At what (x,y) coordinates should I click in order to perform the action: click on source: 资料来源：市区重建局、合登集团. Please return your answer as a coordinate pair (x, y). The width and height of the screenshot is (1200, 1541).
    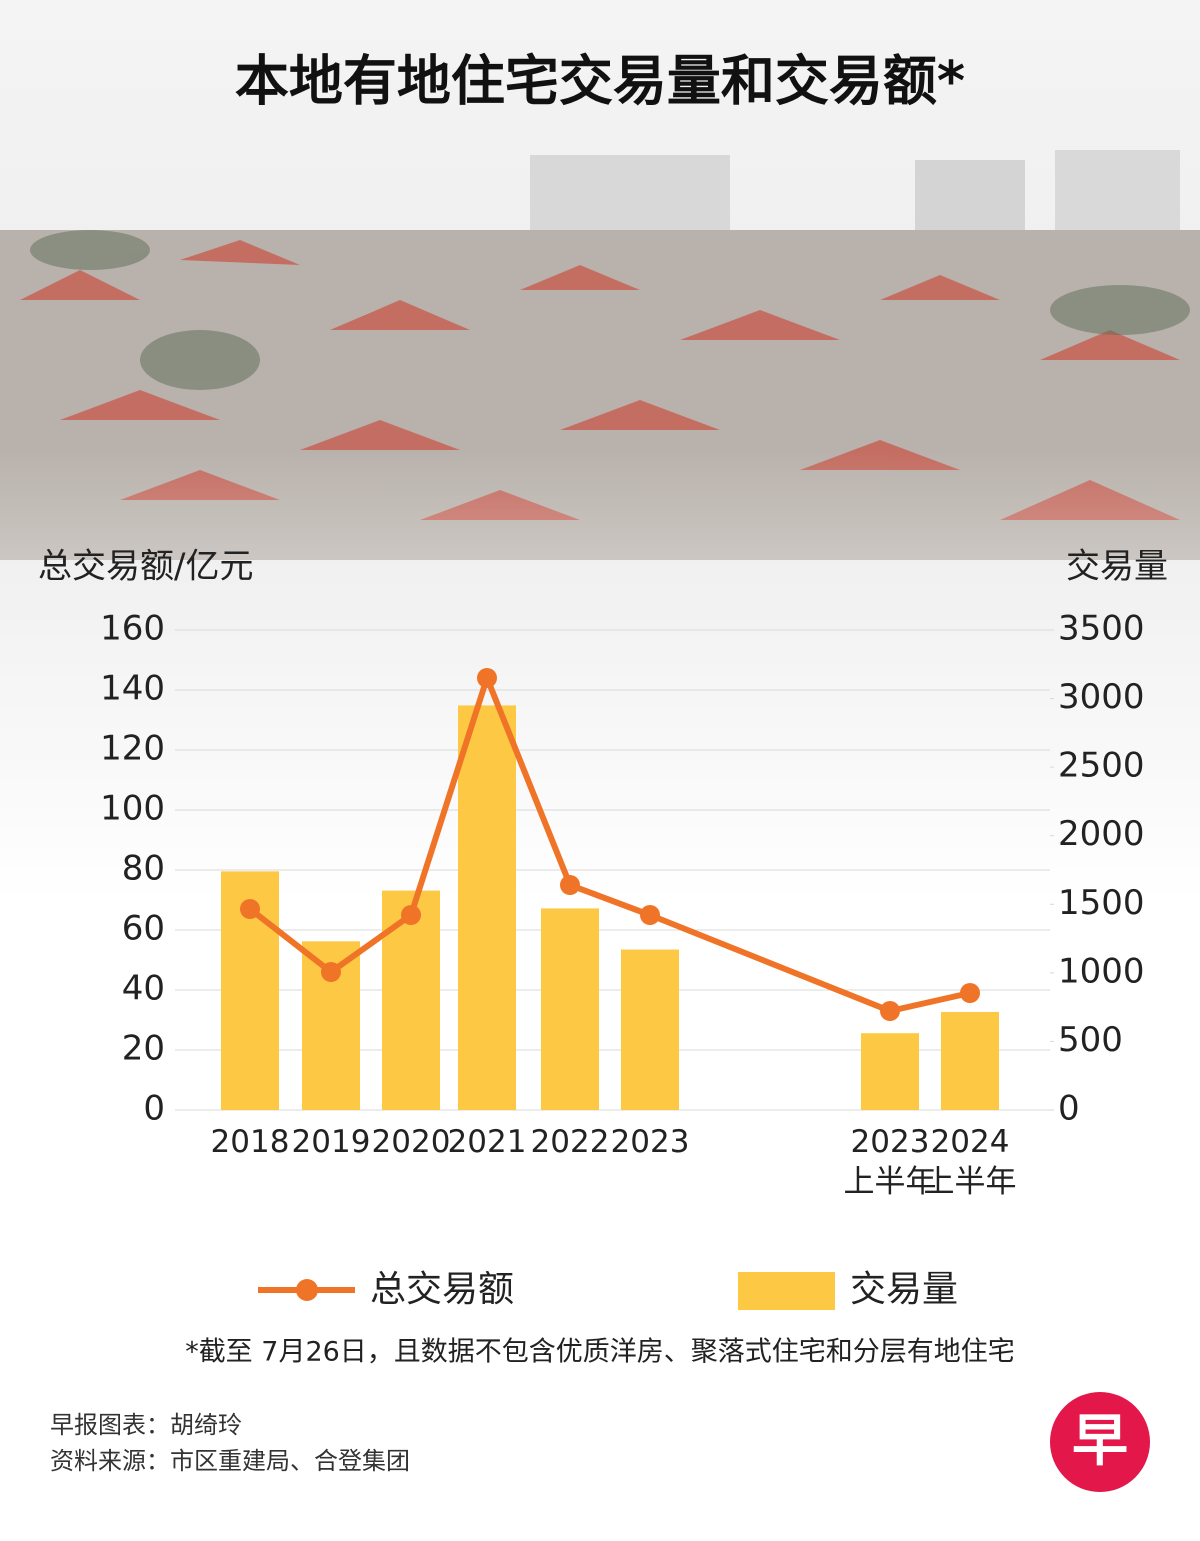
    Looking at the image, I should click on (230, 1461).